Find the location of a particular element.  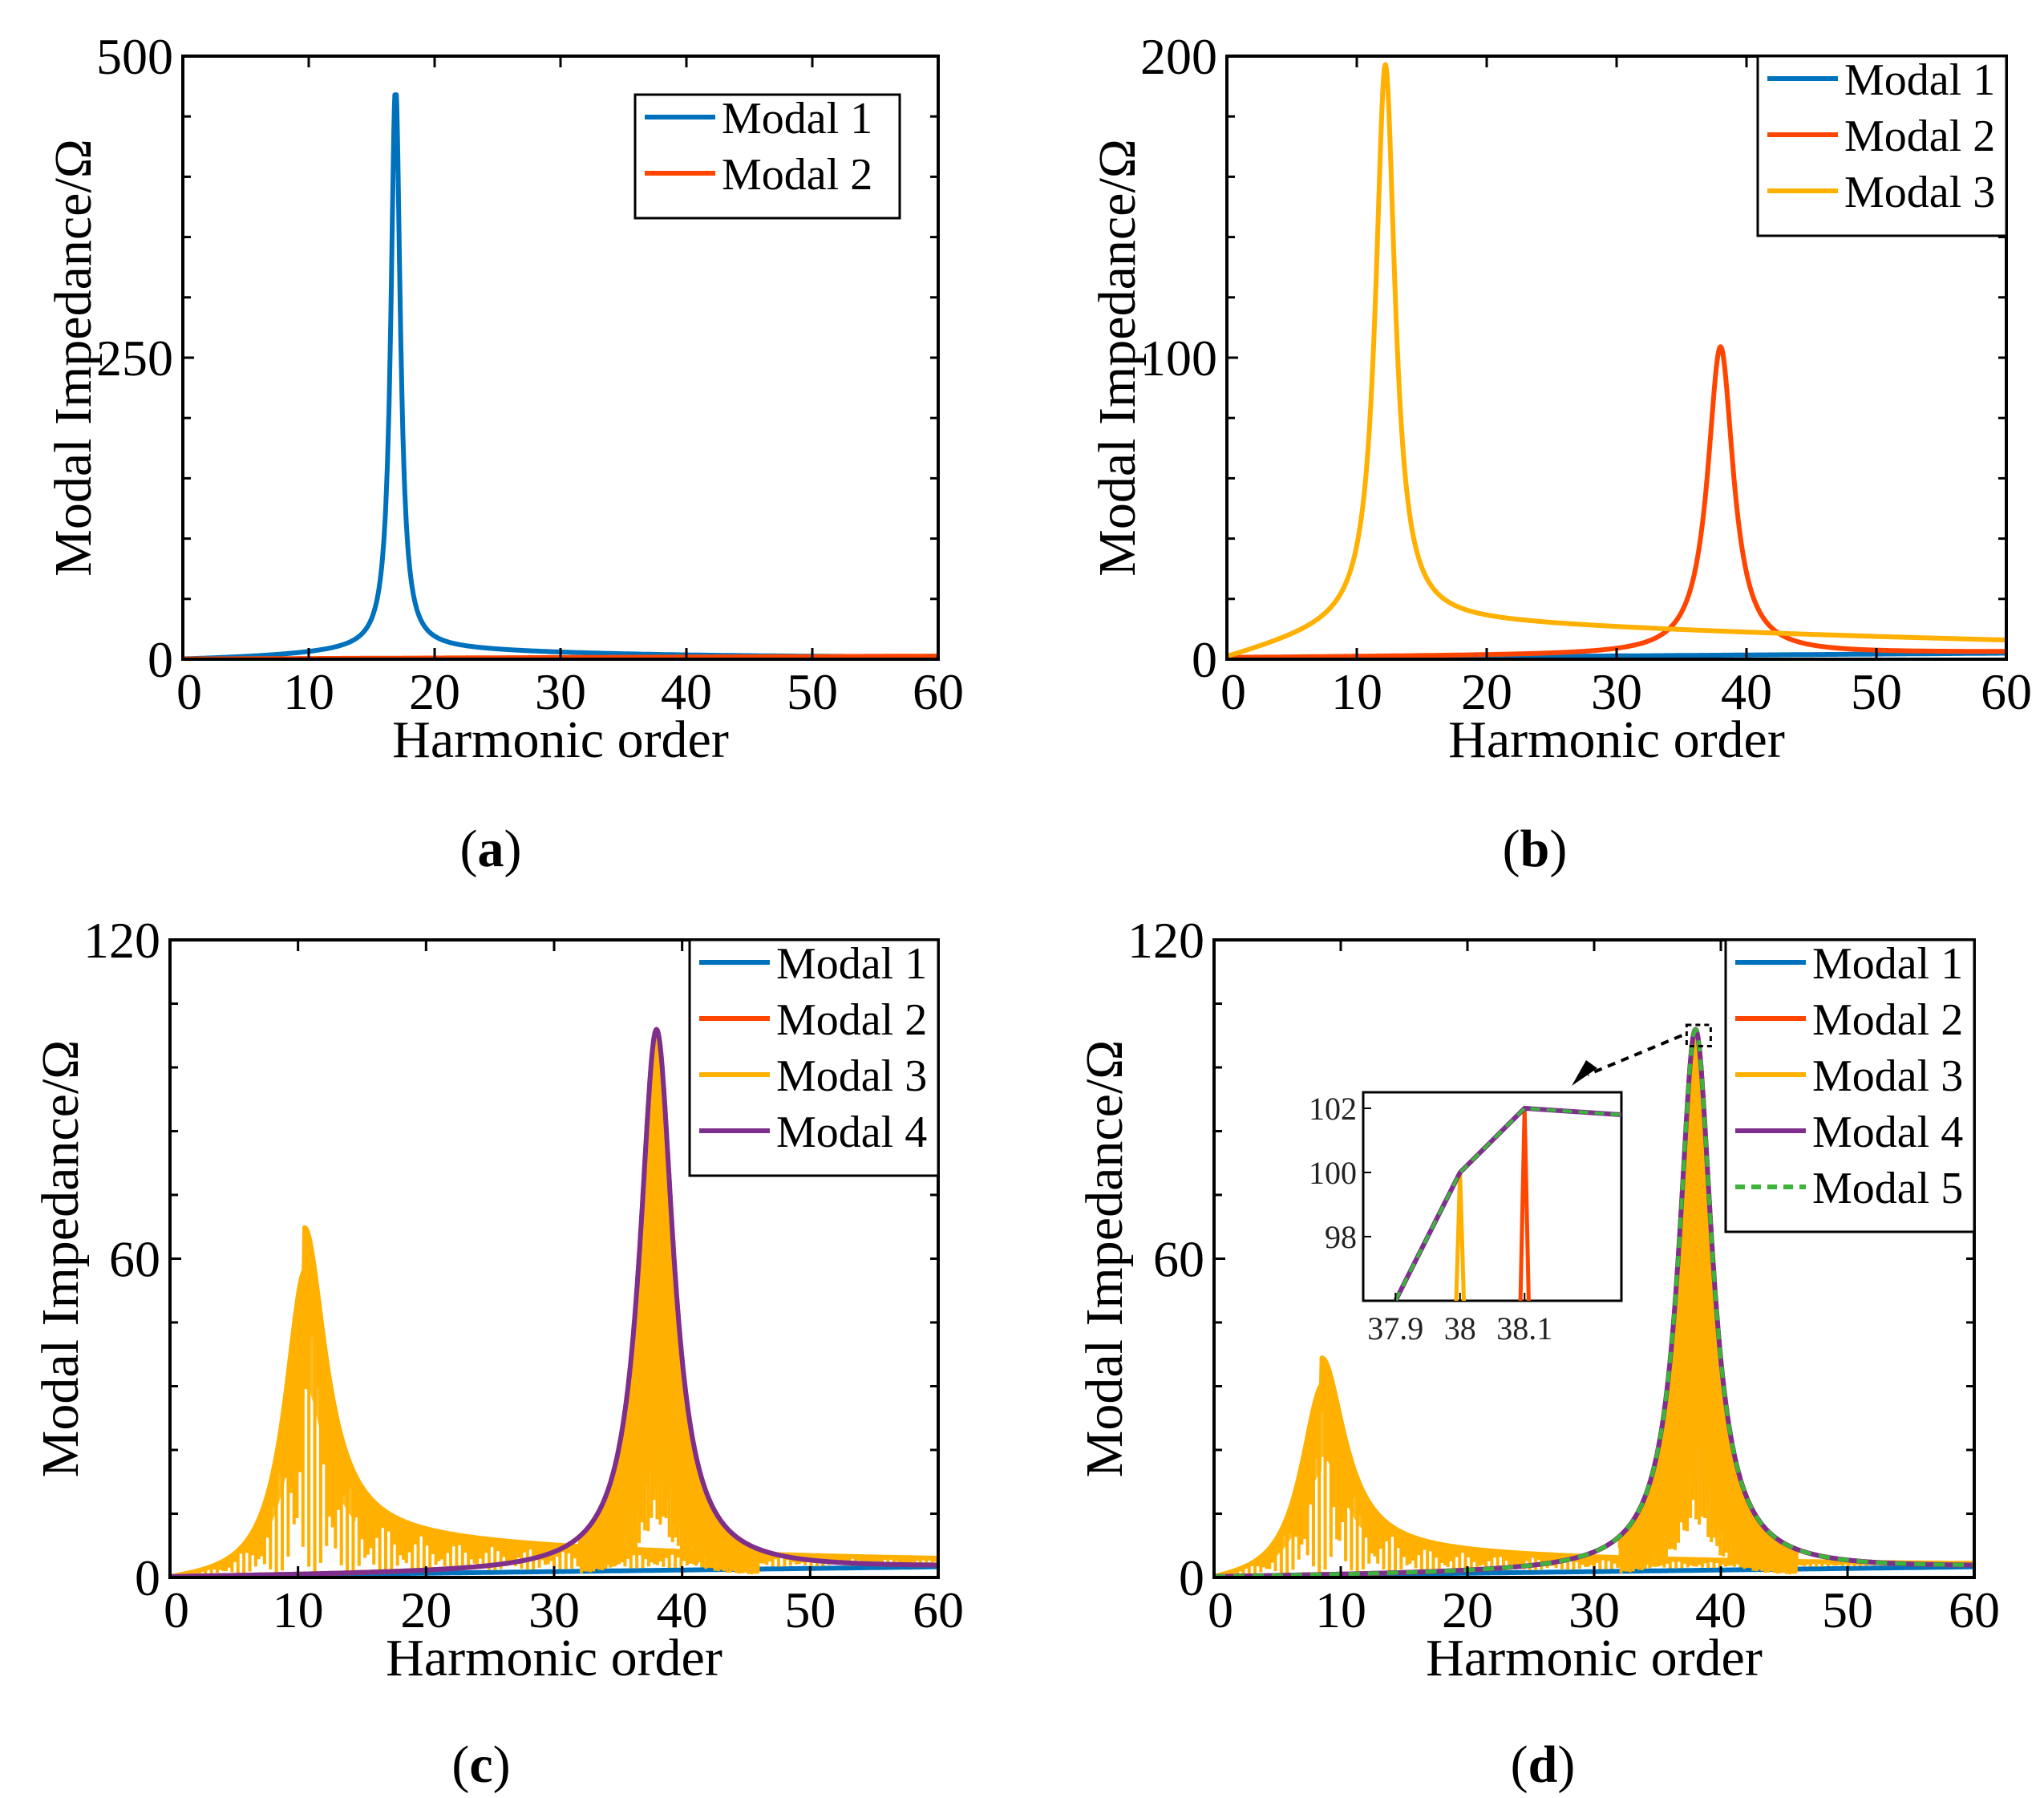

inset-frame is located at coordinates (1492, 1196).